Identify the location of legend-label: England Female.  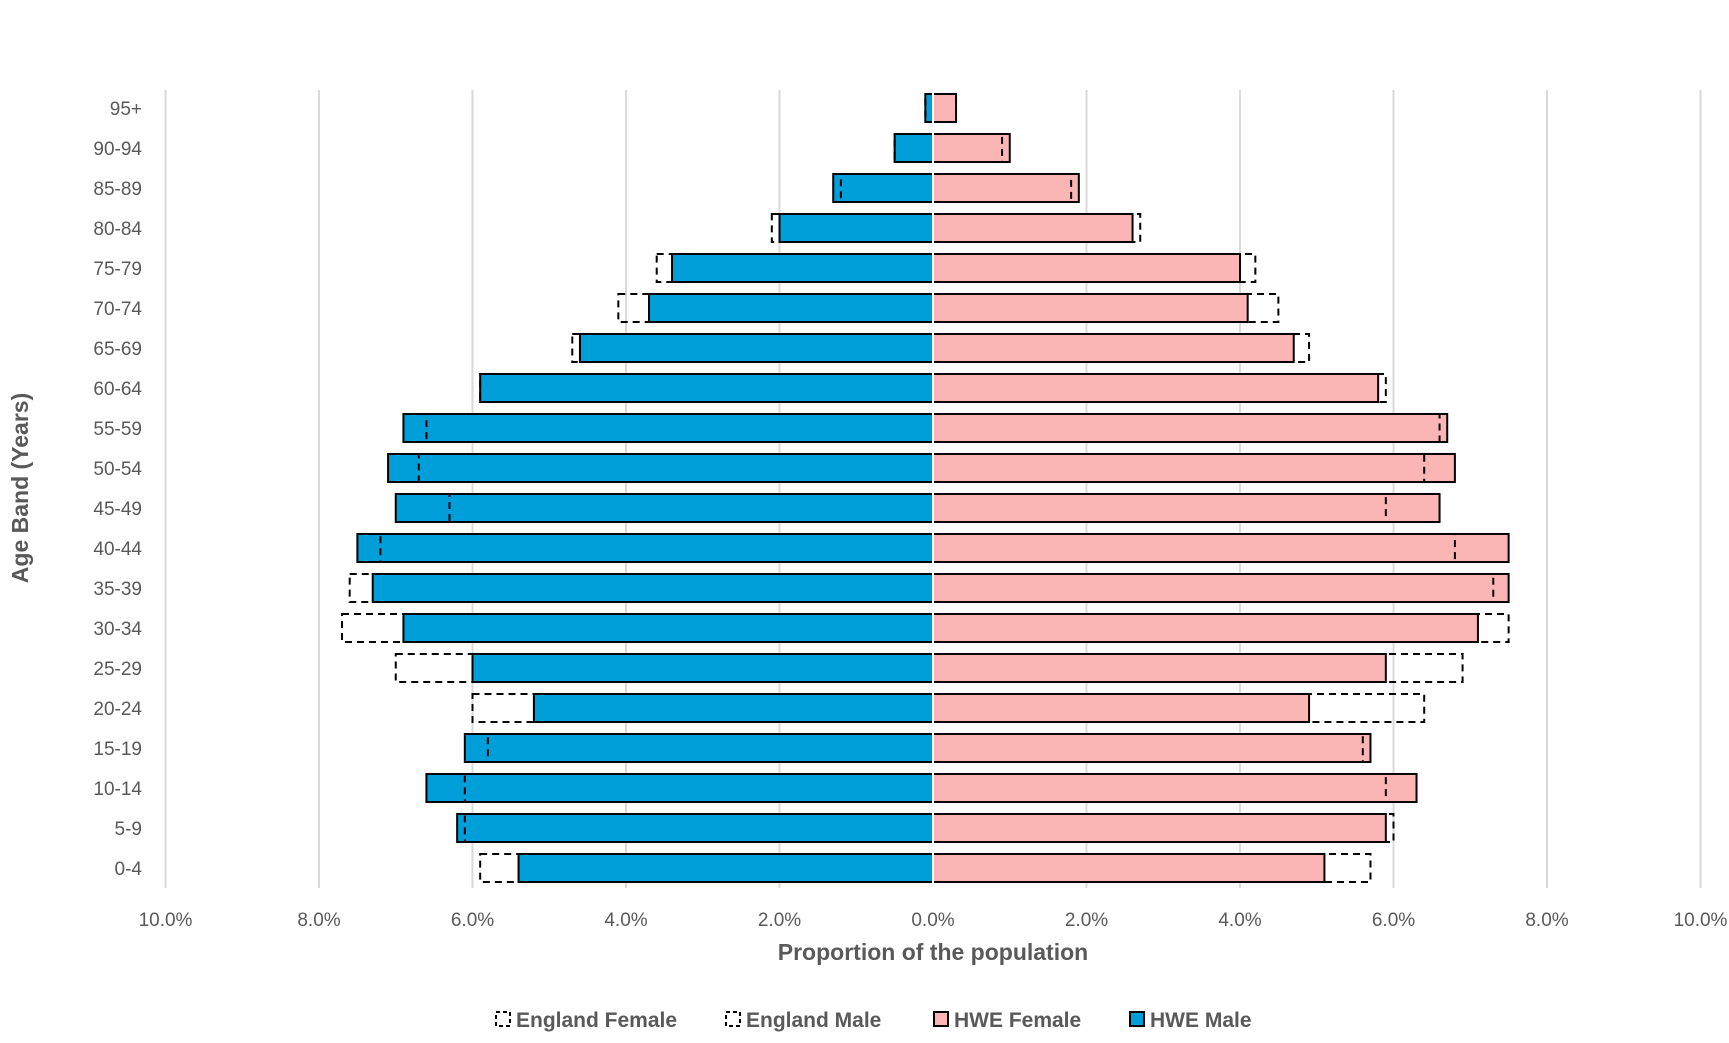
(596, 1020).